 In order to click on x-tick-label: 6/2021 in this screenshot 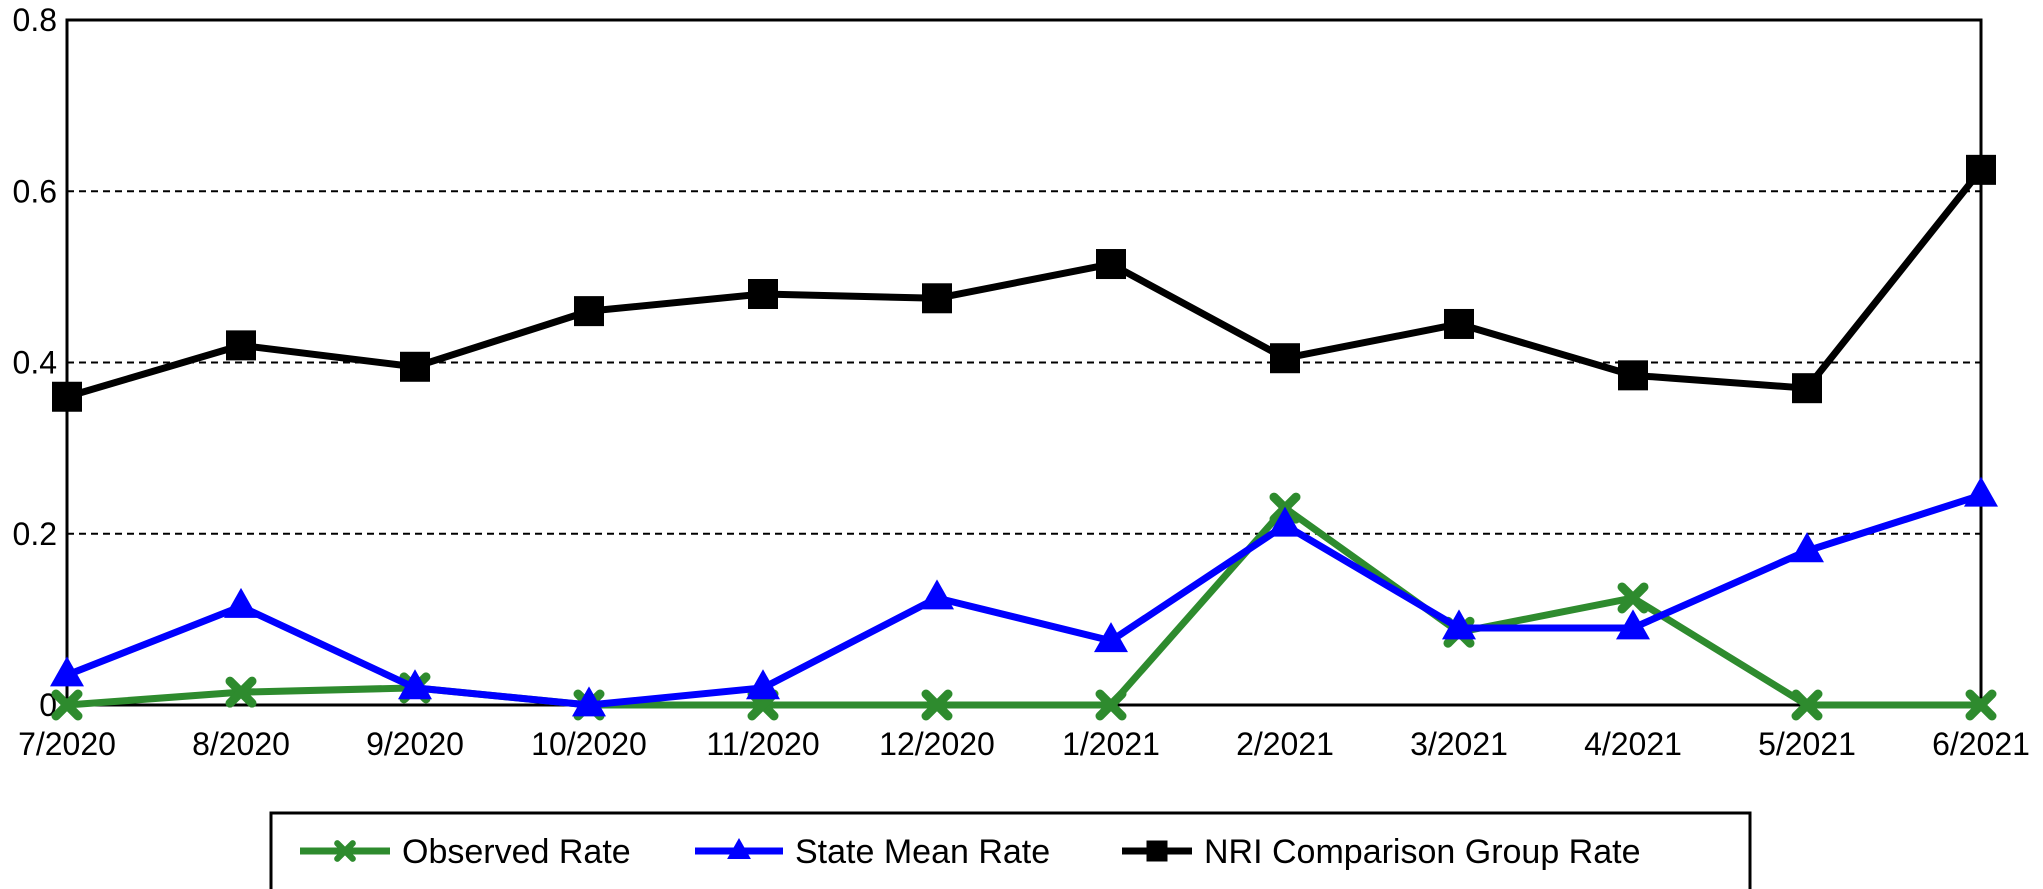, I will do `click(1981, 744)`.